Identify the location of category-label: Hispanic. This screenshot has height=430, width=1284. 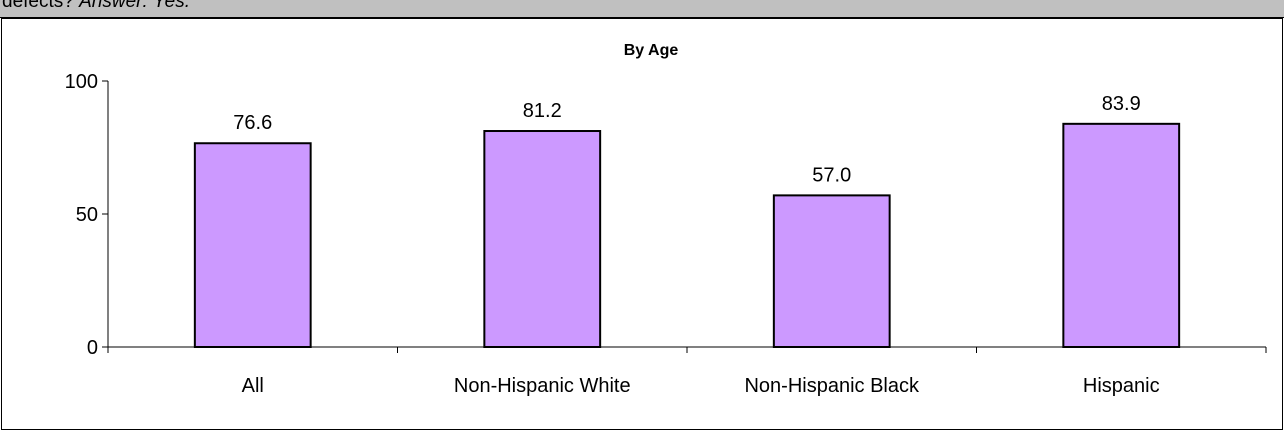
(1121, 386).